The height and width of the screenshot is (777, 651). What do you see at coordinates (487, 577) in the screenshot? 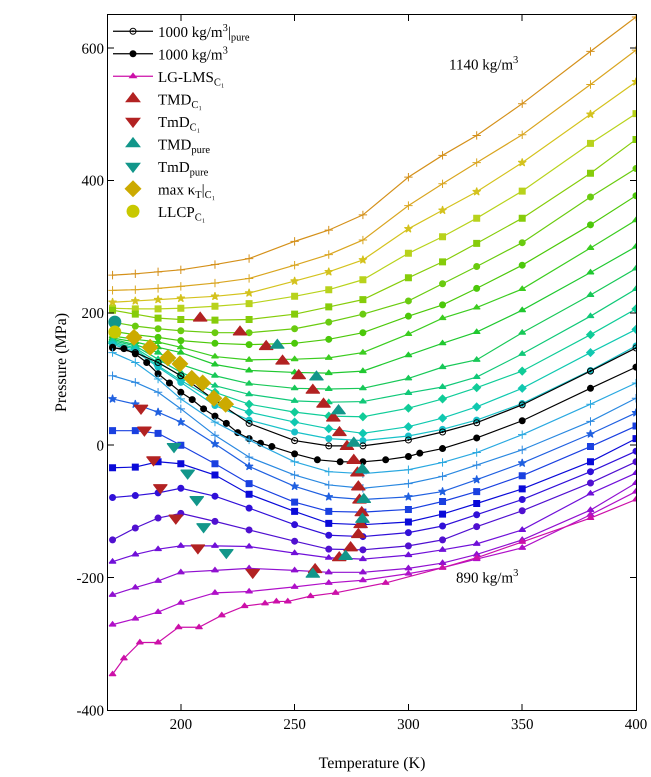
I see `annotation: 890 kg/m$^{3}$` at bounding box center [487, 577].